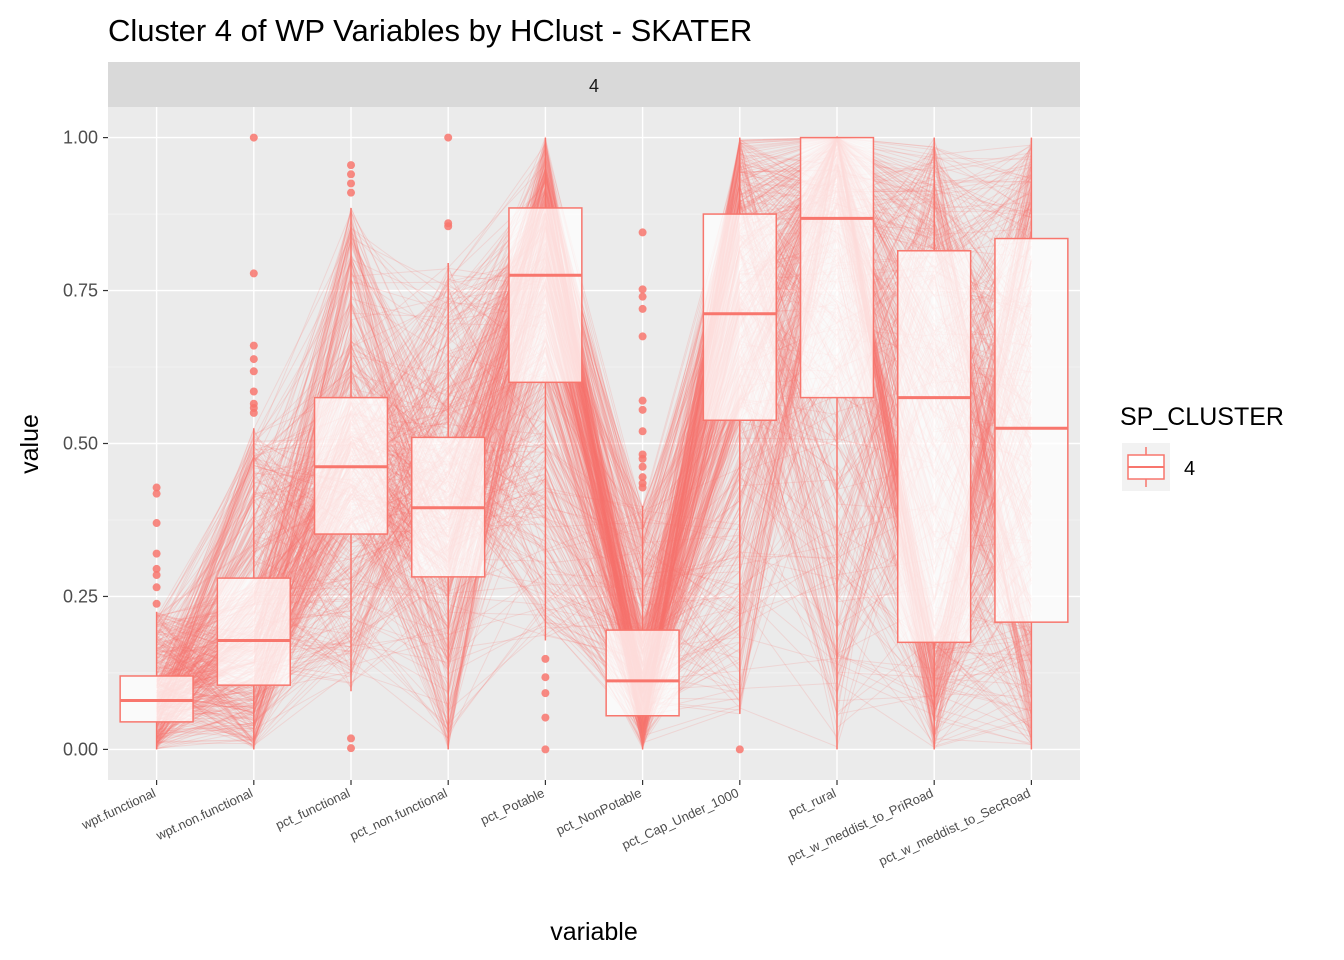 The width and height of the screenshot is (1344, 960). Describe the element at coordinates (545, 445) in the screenshot. I see `boxplot-pct_Potable` at that location.